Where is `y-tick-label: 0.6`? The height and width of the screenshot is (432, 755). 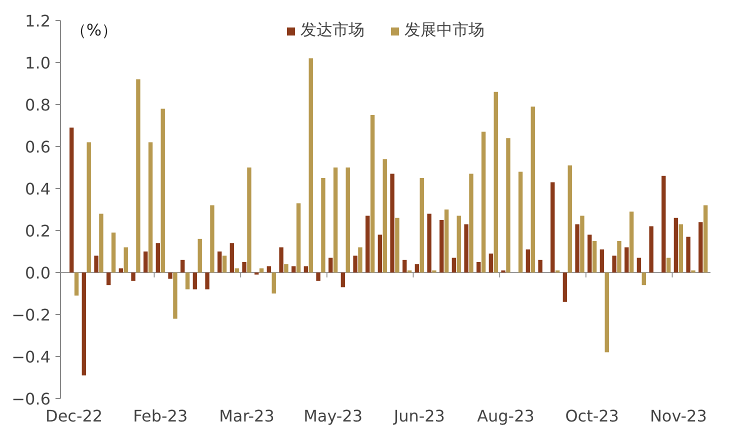
y-tick-label: 0.6 is located at coordinates (38, 147).